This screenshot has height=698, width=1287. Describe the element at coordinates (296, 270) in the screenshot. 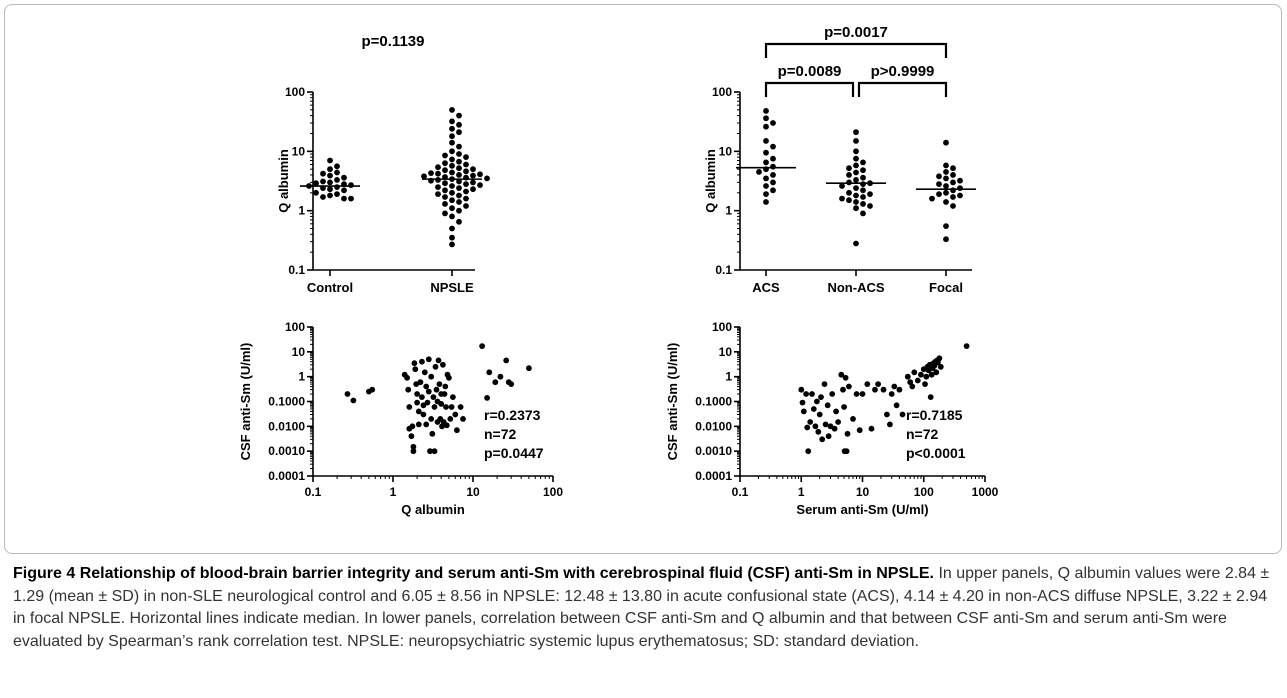

I see `y-tick-label: 0.1` at that location.